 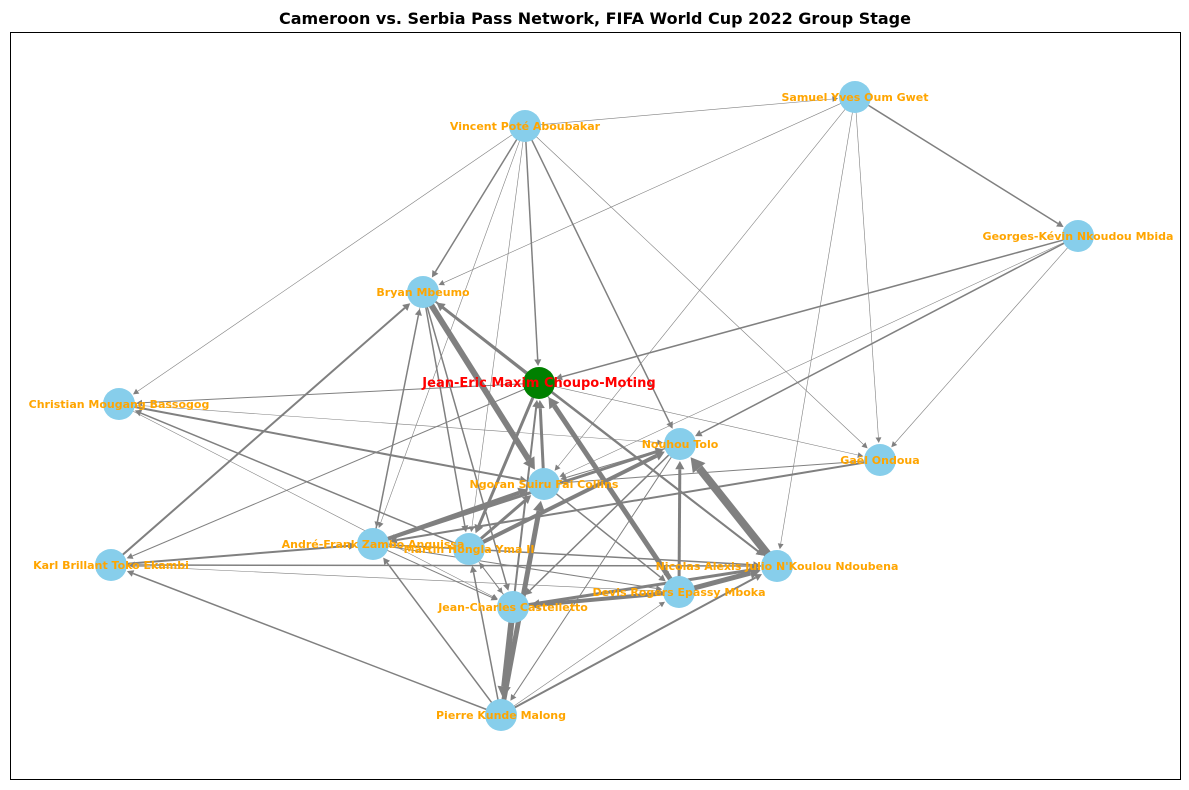 I want to click on pass-arrowhead-martin-to-christian, so click(x=138, y=413).